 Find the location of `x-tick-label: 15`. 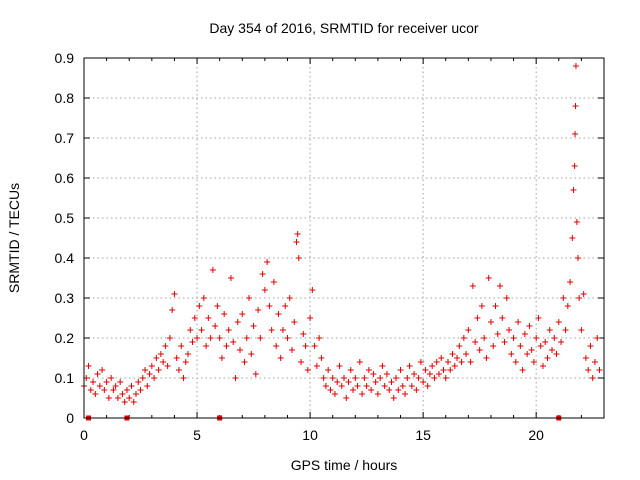

x-tick-label: 15 is located at coordinates (423, 435).